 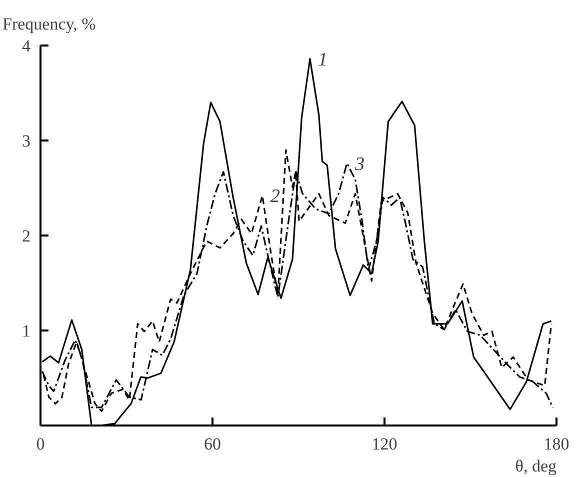 What do you see at coordinates (26, 236) in the screenshot?
I see `y-tick-label: 2` at bounding box center [26, 236].